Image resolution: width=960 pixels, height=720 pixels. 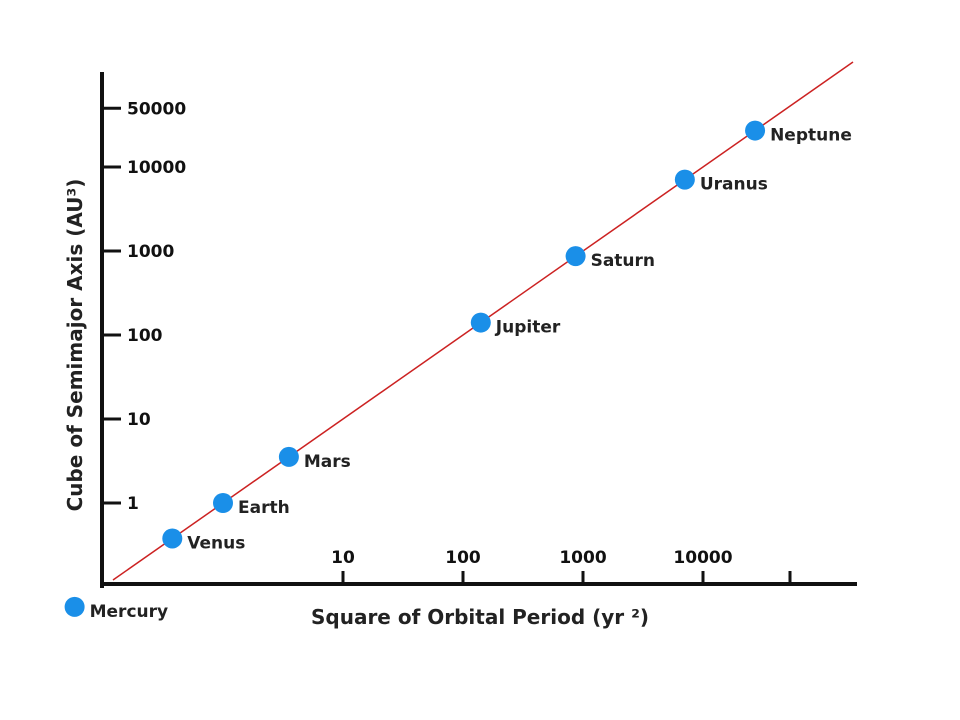 I want to click on y-tick-label: 10000, so click(x=156, y=168).